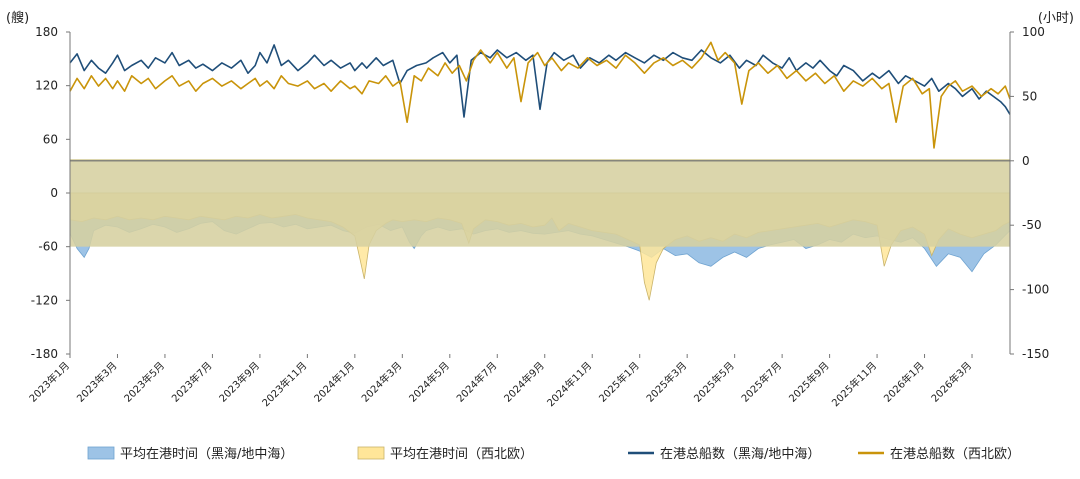  I want to click on right-axis-unit: (小时), so click(1056, 18).